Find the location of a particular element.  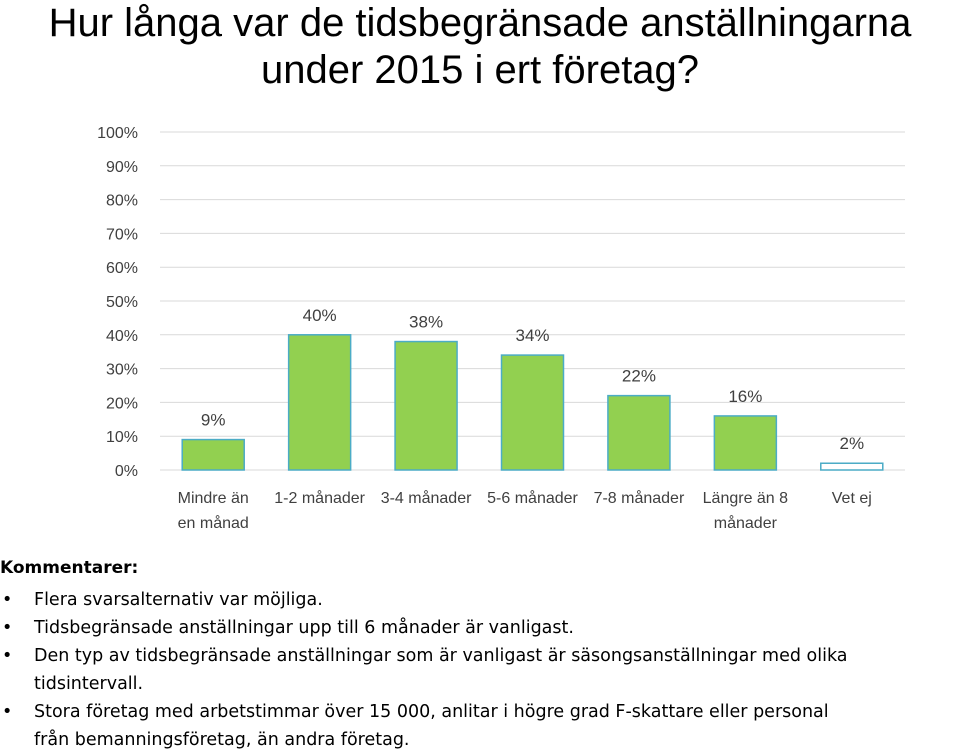

x-tick-label: månader is located at coordinates (746, 523).